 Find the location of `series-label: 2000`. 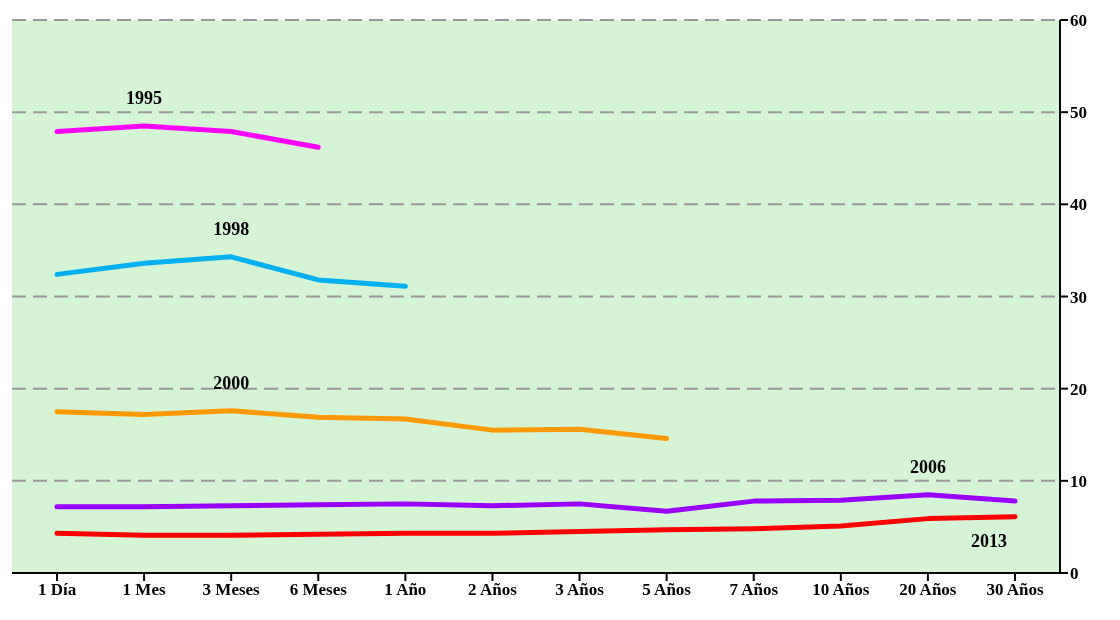

series-label: 2000 is located at coordinates (231, 382).